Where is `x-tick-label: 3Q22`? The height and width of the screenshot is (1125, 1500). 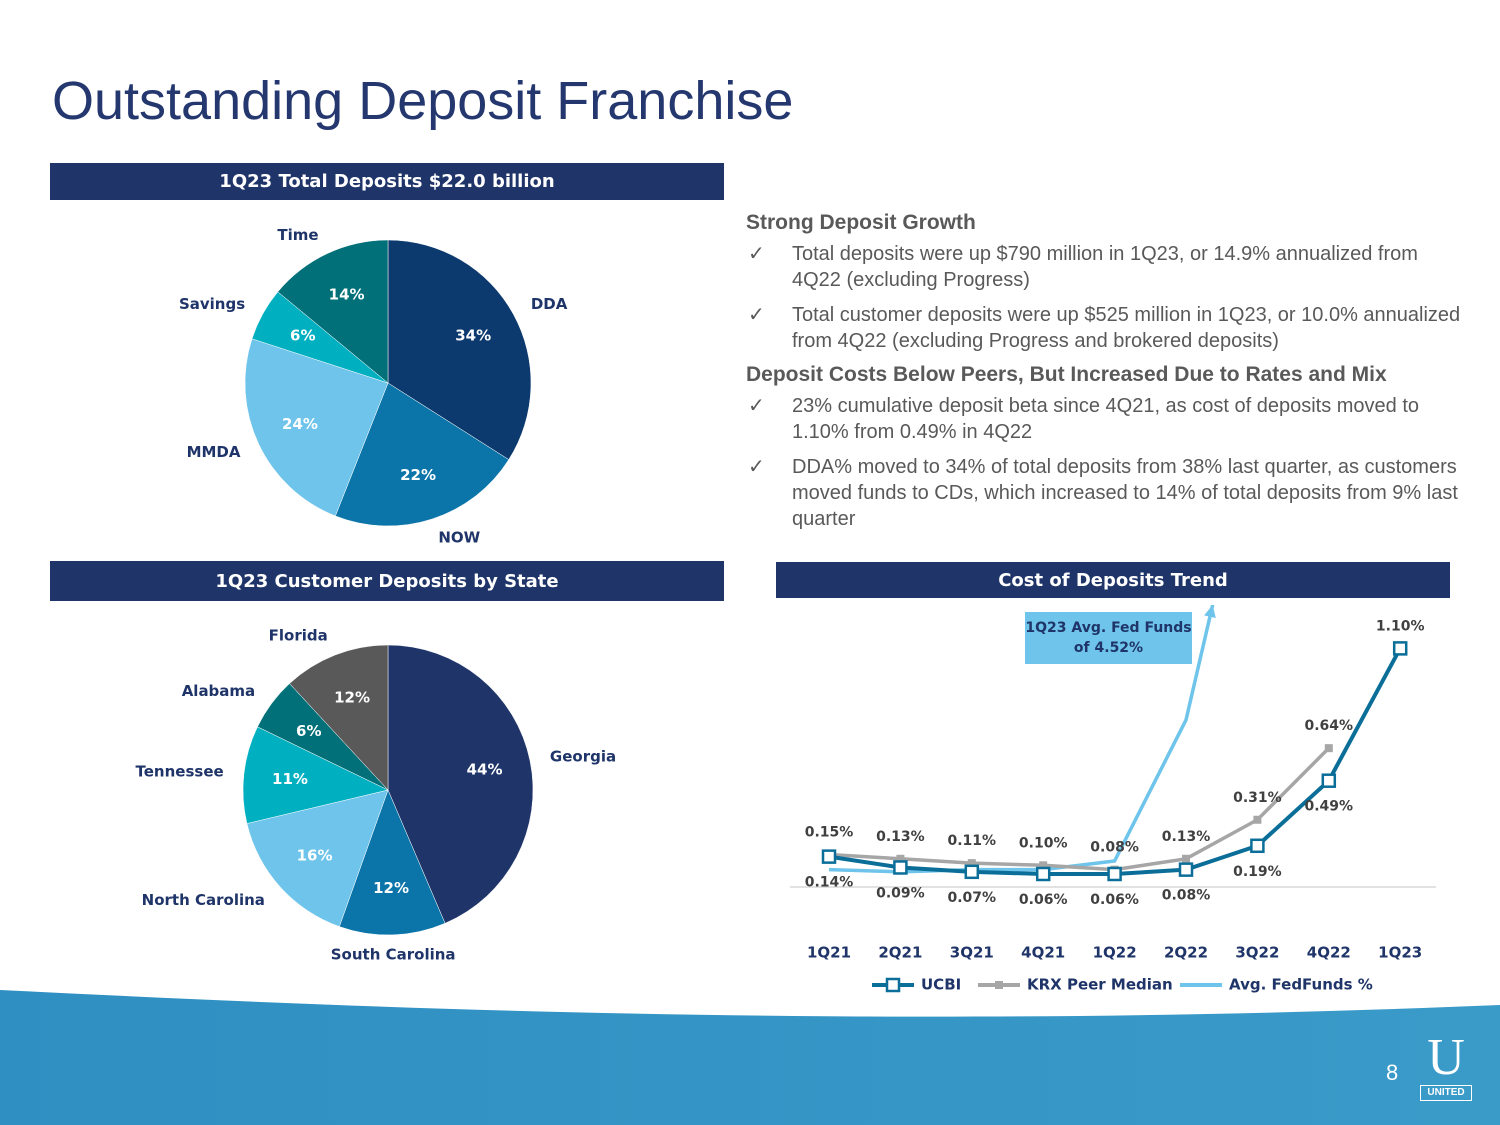 x-tick-label: 3Q22 is located at coordinates (1257, 953).